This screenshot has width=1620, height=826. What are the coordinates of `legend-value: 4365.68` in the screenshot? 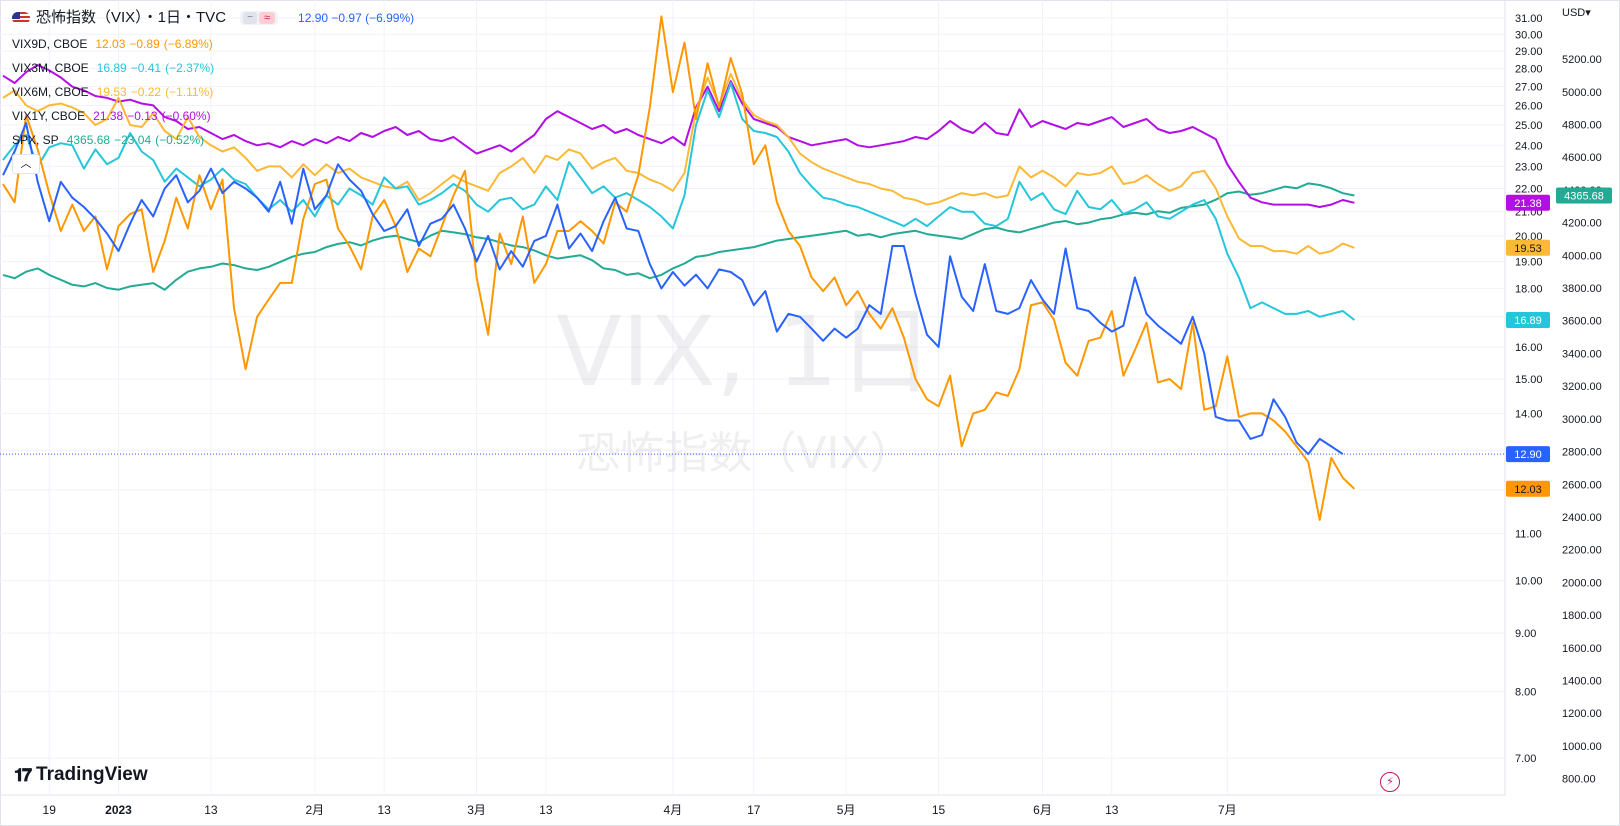 It's located at (88, 140).